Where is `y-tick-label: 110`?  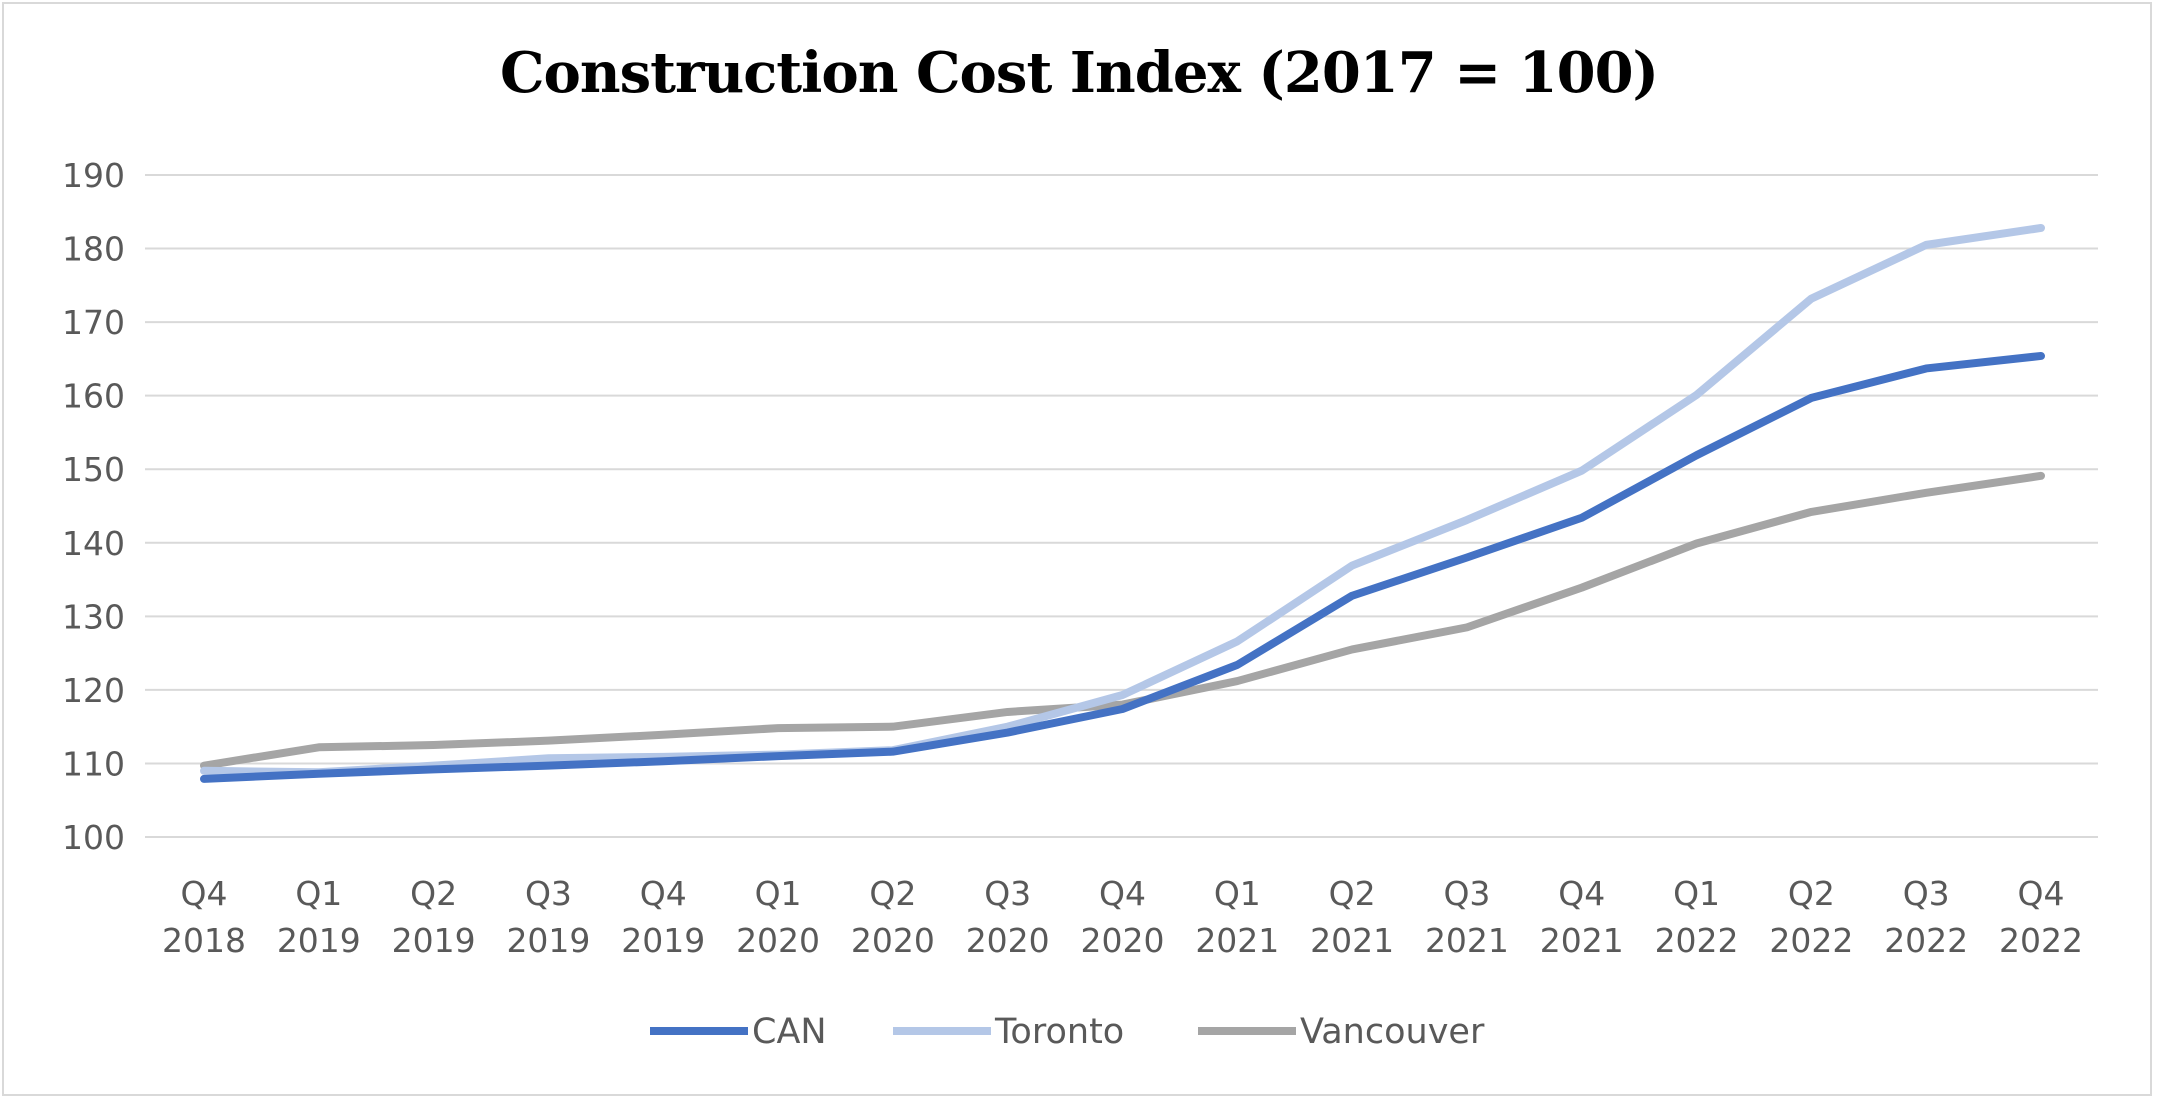
y-tick-label: 110 is located at coordinates (93, 763).